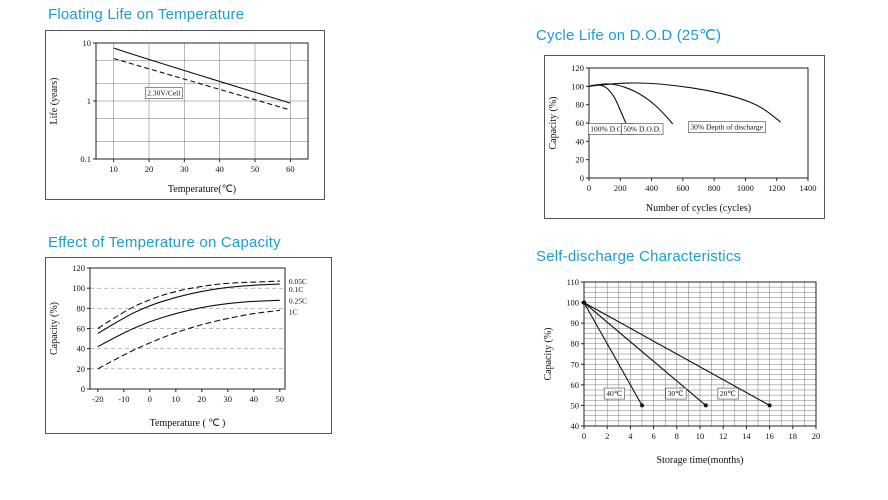 The width and height of the screenshot is (888, 500). I want to click on svg-text: 400, so click(651, 188).